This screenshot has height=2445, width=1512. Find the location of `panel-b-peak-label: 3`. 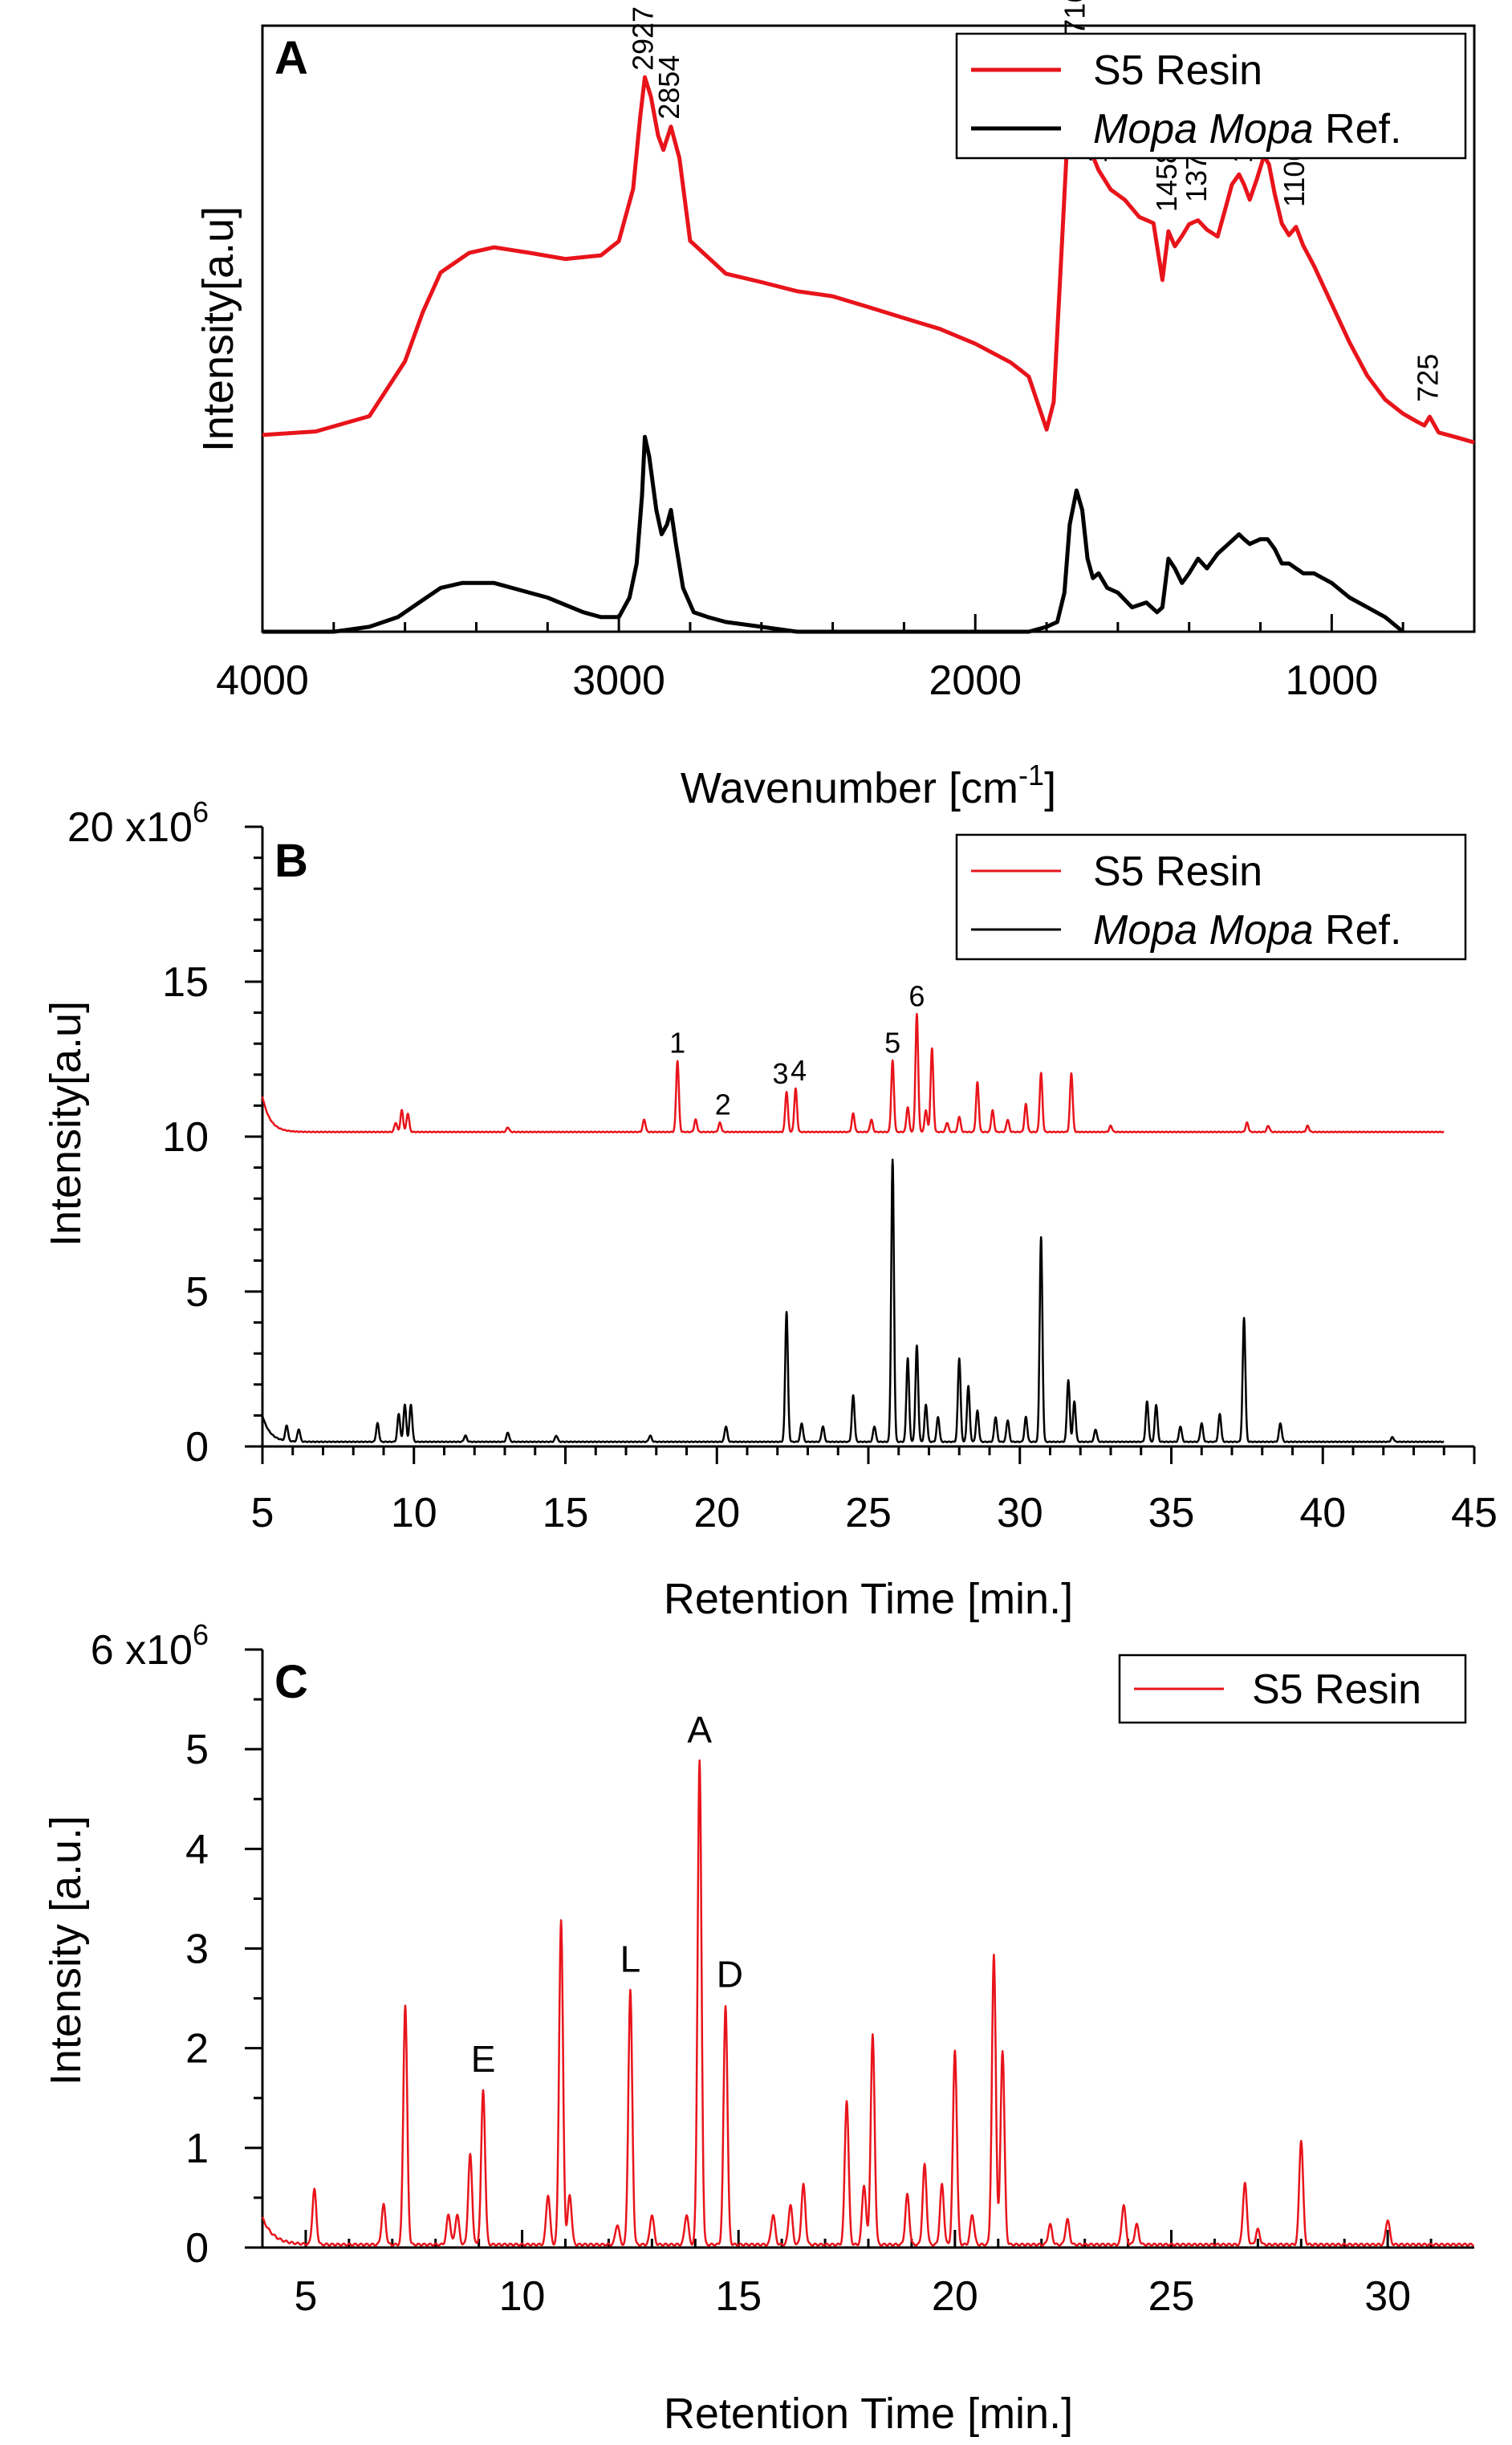

panel-b-peak-label: 3 is located at coordinates (781, 1074).